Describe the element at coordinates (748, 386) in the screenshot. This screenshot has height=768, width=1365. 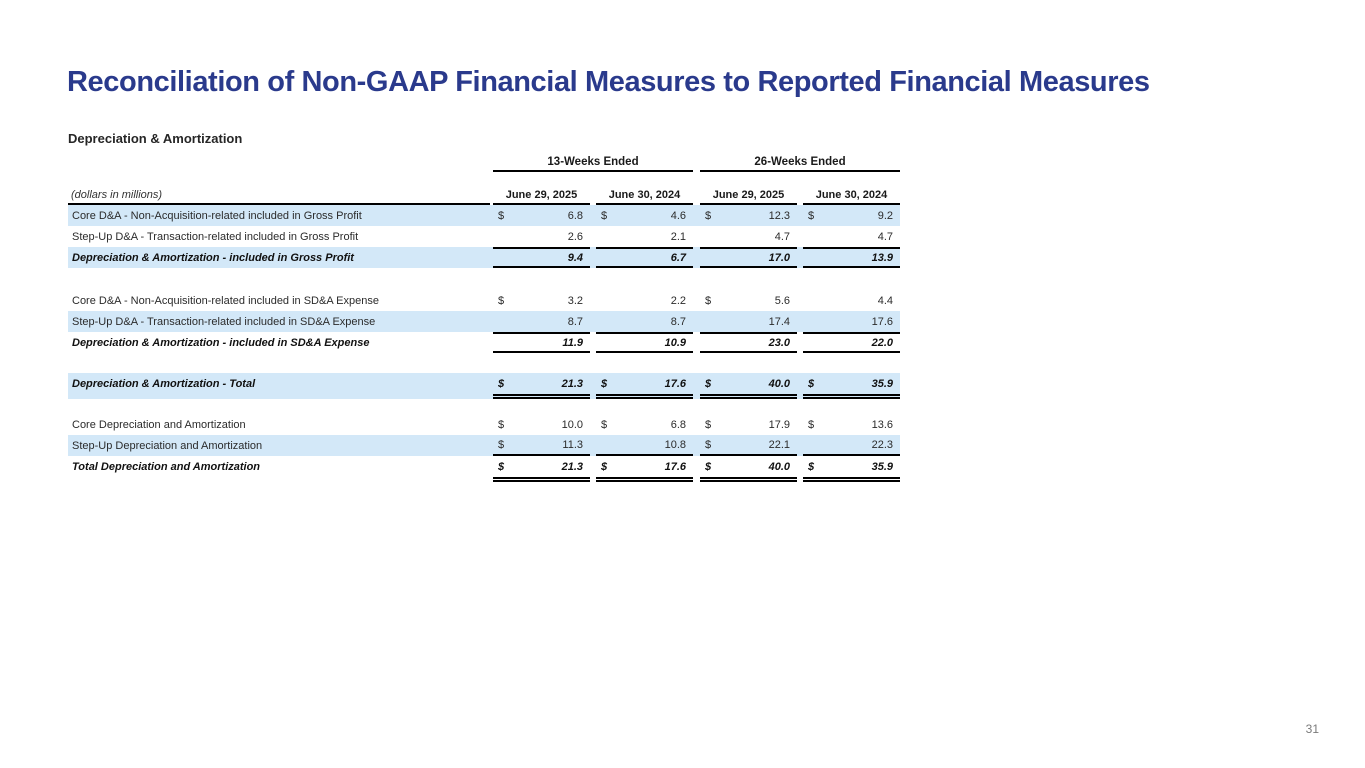
I see `value-cell: $40.0` at that location.